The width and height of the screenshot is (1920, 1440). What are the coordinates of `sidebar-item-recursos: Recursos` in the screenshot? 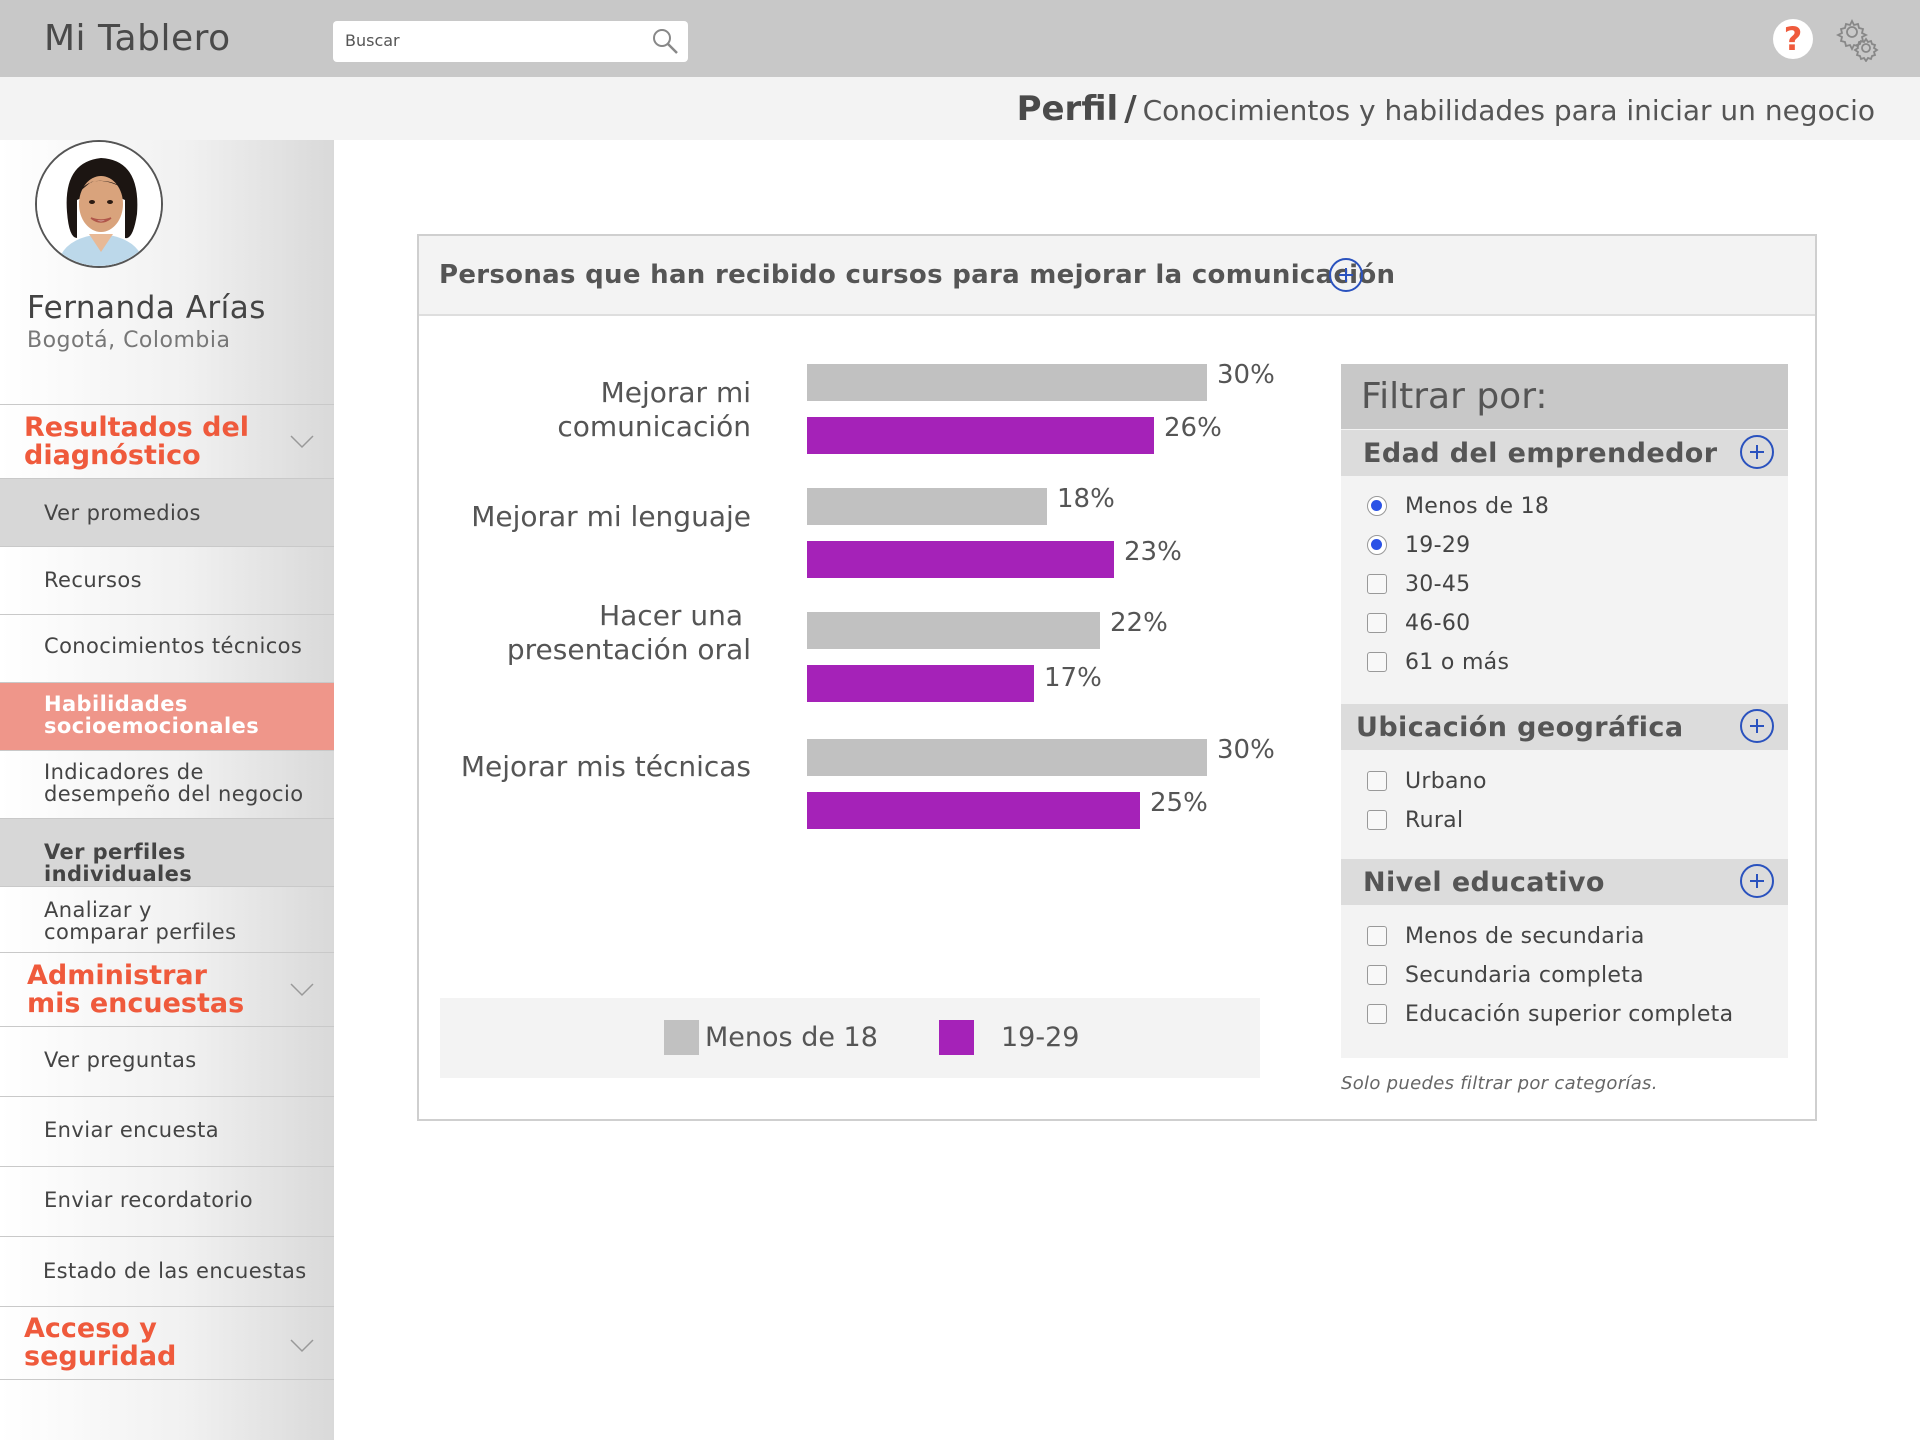 It's located at (167, 580).